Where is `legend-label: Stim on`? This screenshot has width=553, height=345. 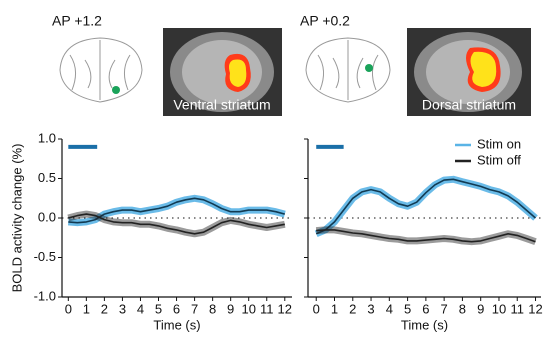 legend-label: Stim on is located at coordinates (499, 143).